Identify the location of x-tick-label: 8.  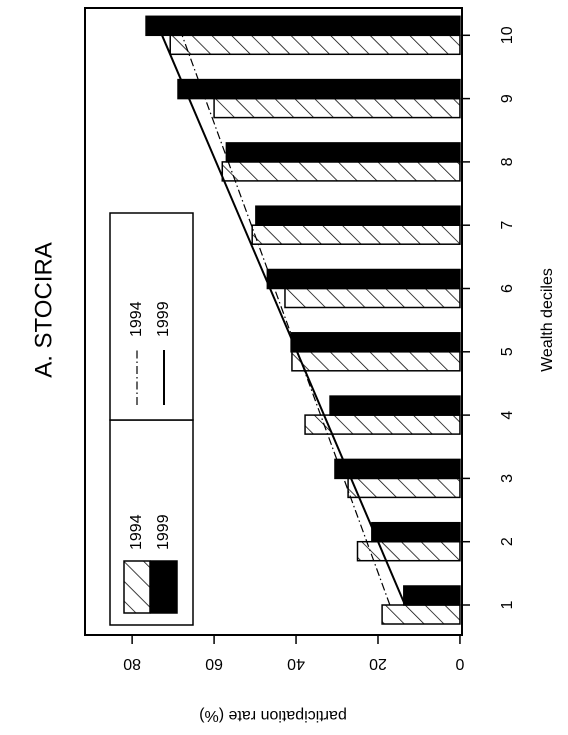
(507, 161).